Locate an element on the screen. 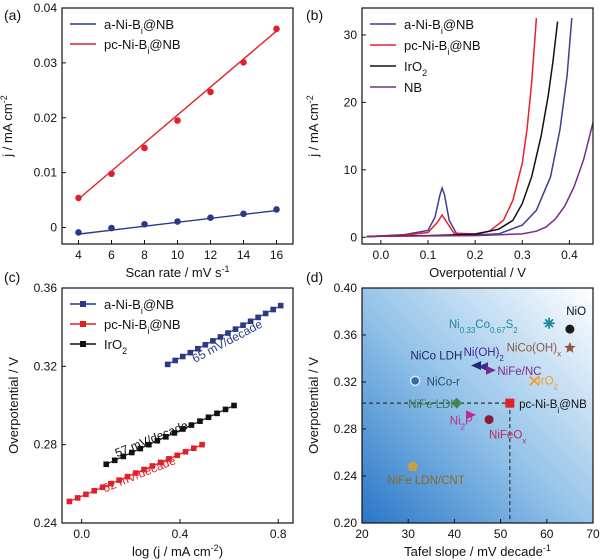  text-part: S is located at coordinates (510, 325).